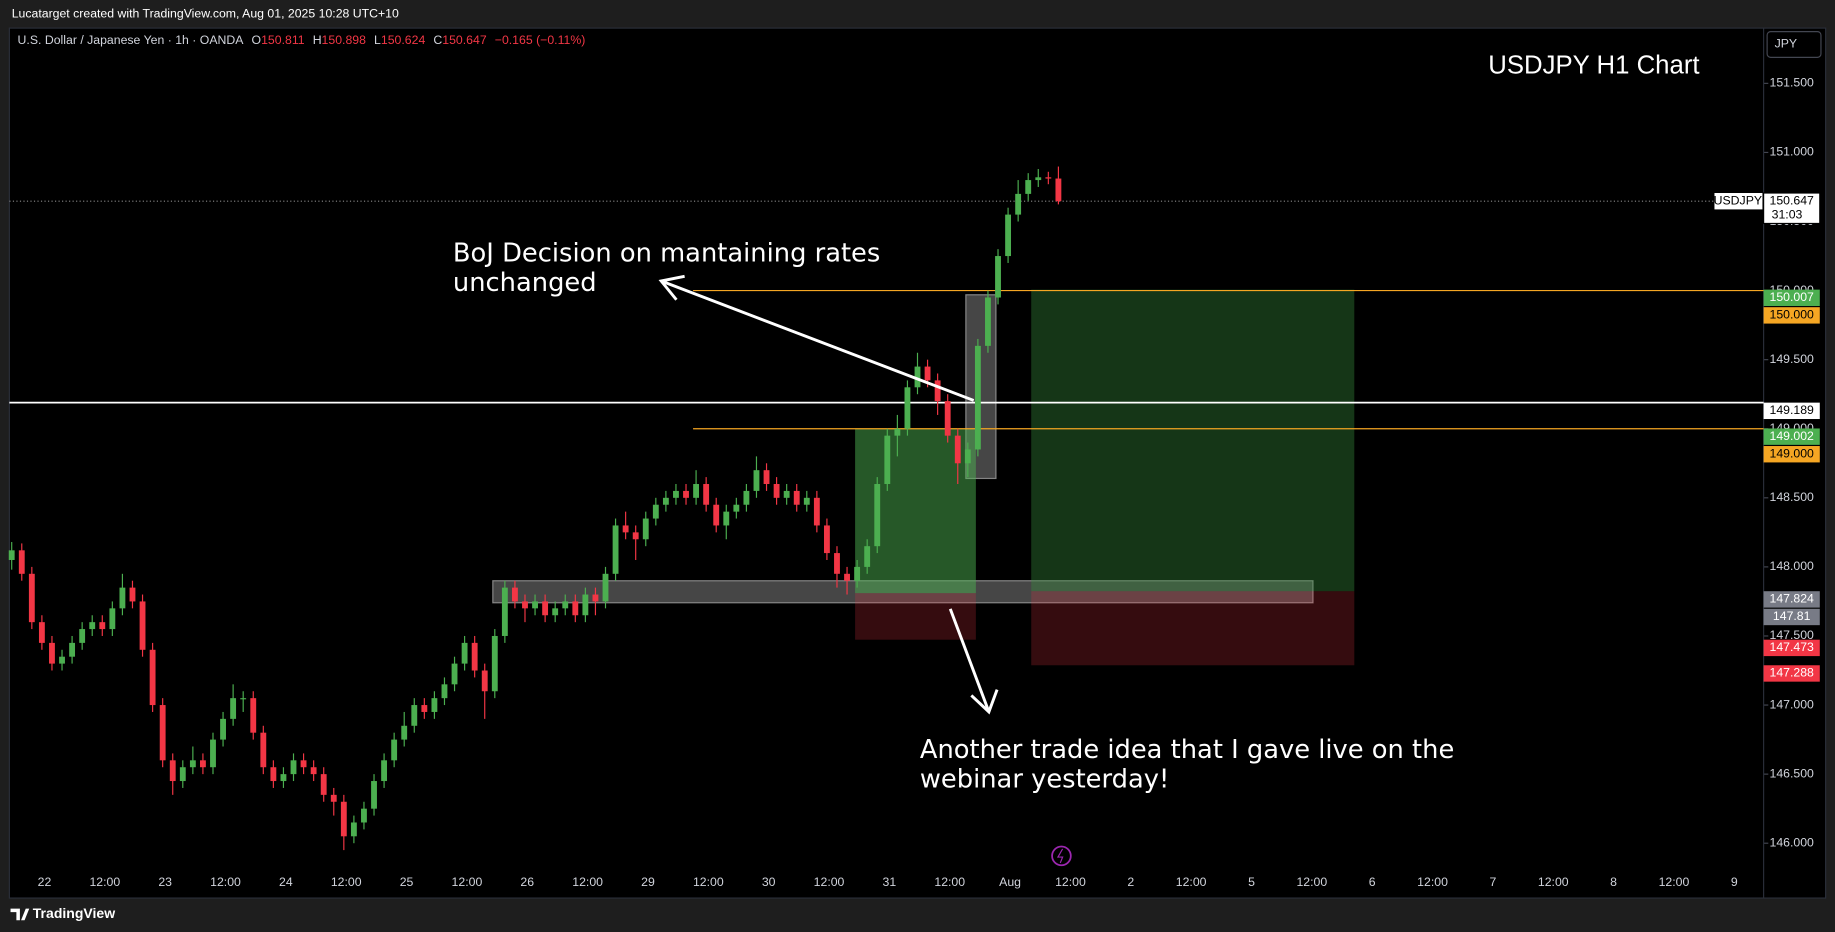  I want to click on last-price-tag, so click(1792, 208).